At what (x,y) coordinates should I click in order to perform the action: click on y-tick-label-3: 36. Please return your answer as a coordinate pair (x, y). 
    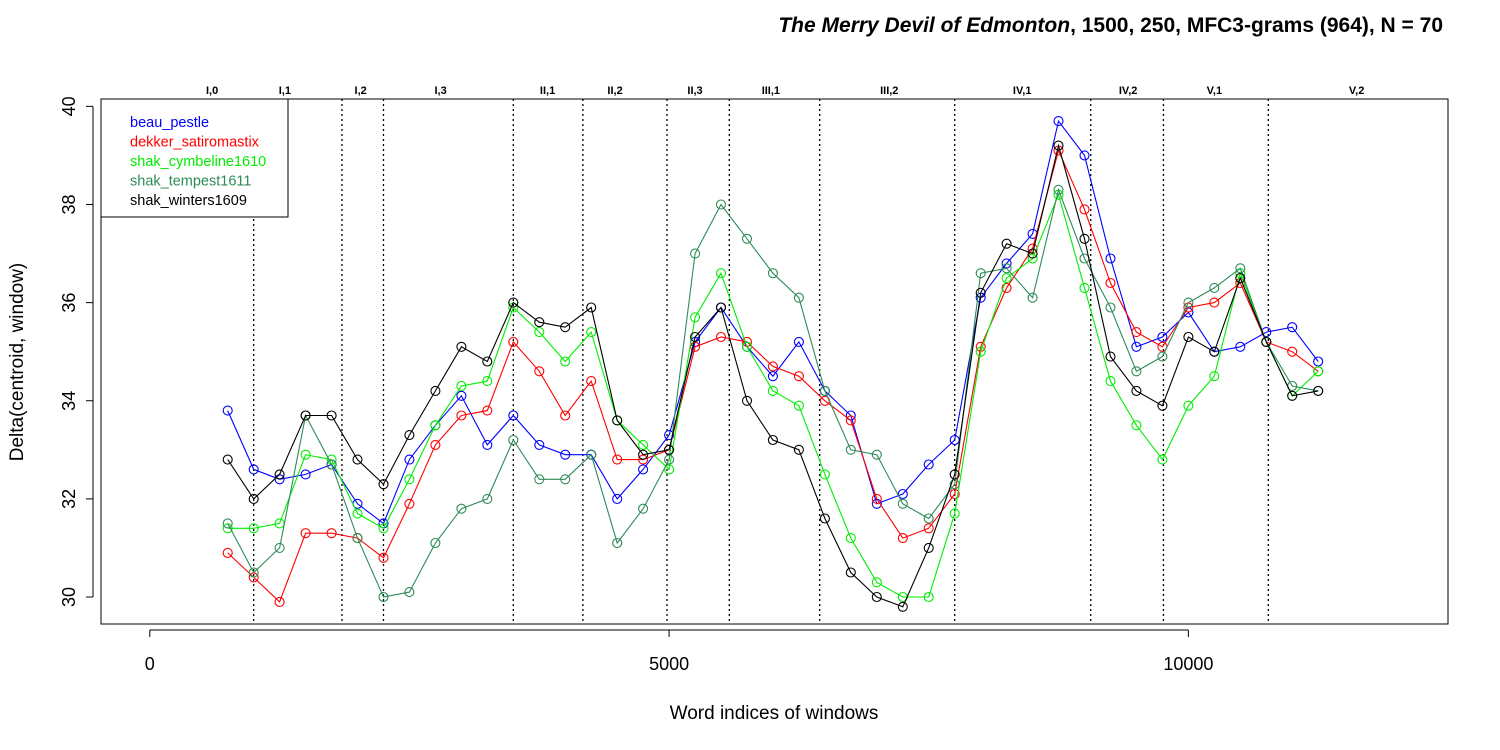
    Looking at the image, I should click on (69, 303).